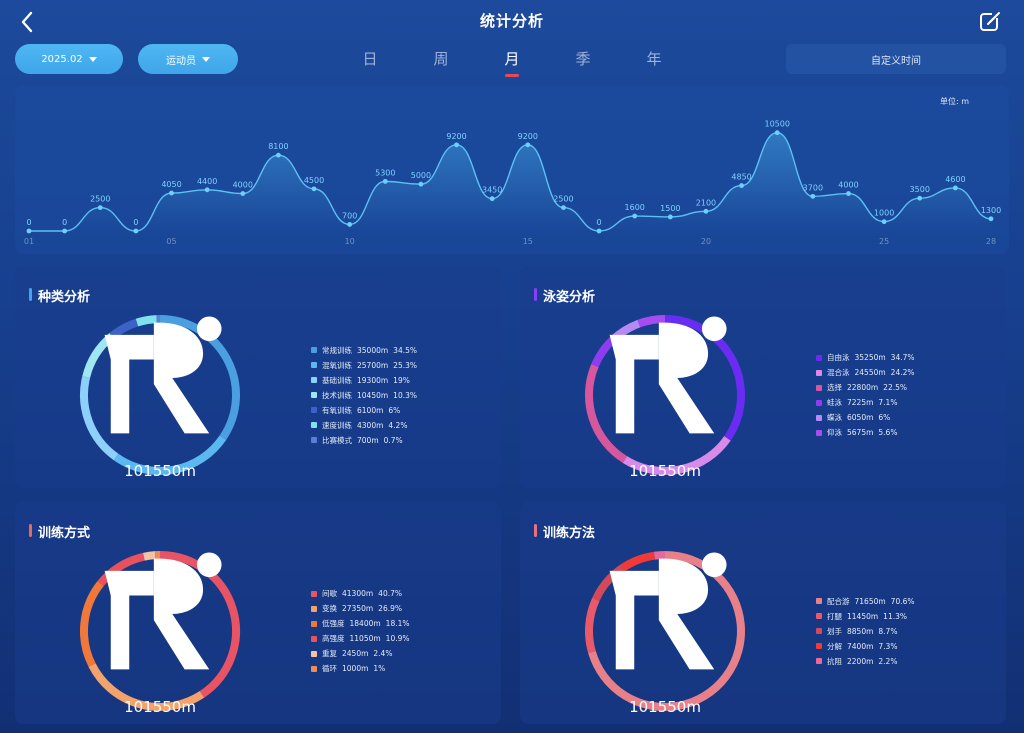  What do you see at coordinates (394, 410) in the screenshot?
I see `legend-percent: 6%` at bounding box center [394, 410].